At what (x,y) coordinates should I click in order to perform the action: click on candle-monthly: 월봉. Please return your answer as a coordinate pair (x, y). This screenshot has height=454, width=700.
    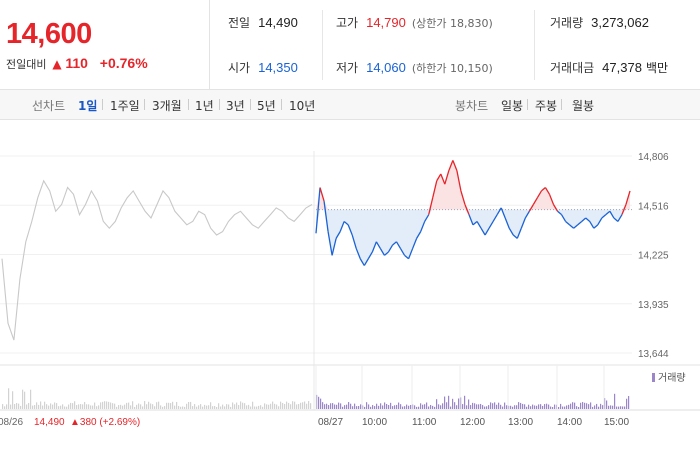
    Looking at the image, I should click on (583, 106).